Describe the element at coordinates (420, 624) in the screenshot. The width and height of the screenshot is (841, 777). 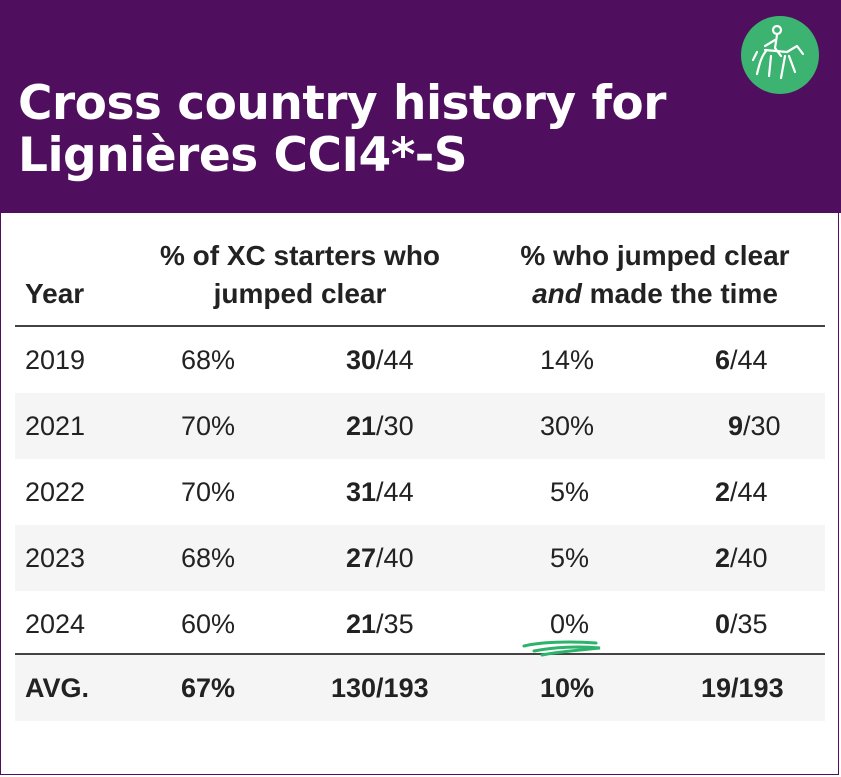
I see `table-row: 2024 60% 21/35 0% 0/35` at that location.